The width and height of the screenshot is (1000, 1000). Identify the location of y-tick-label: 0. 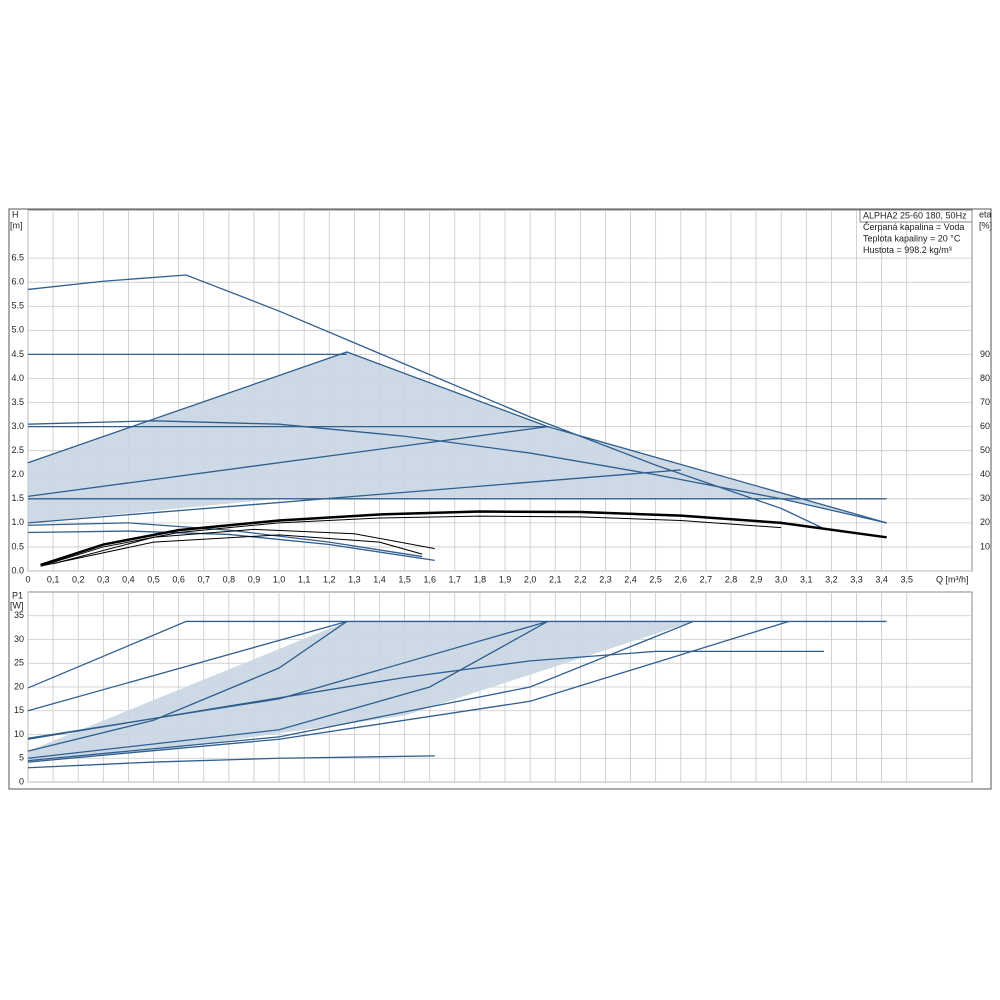
(21, 781).